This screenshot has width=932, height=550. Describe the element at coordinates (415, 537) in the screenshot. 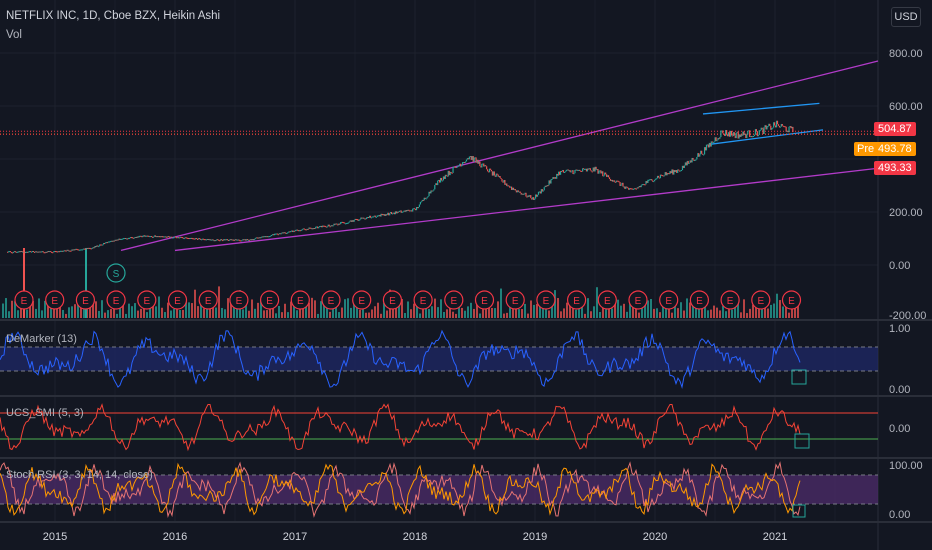

I see `time-axis-tick: 2018` at that location.